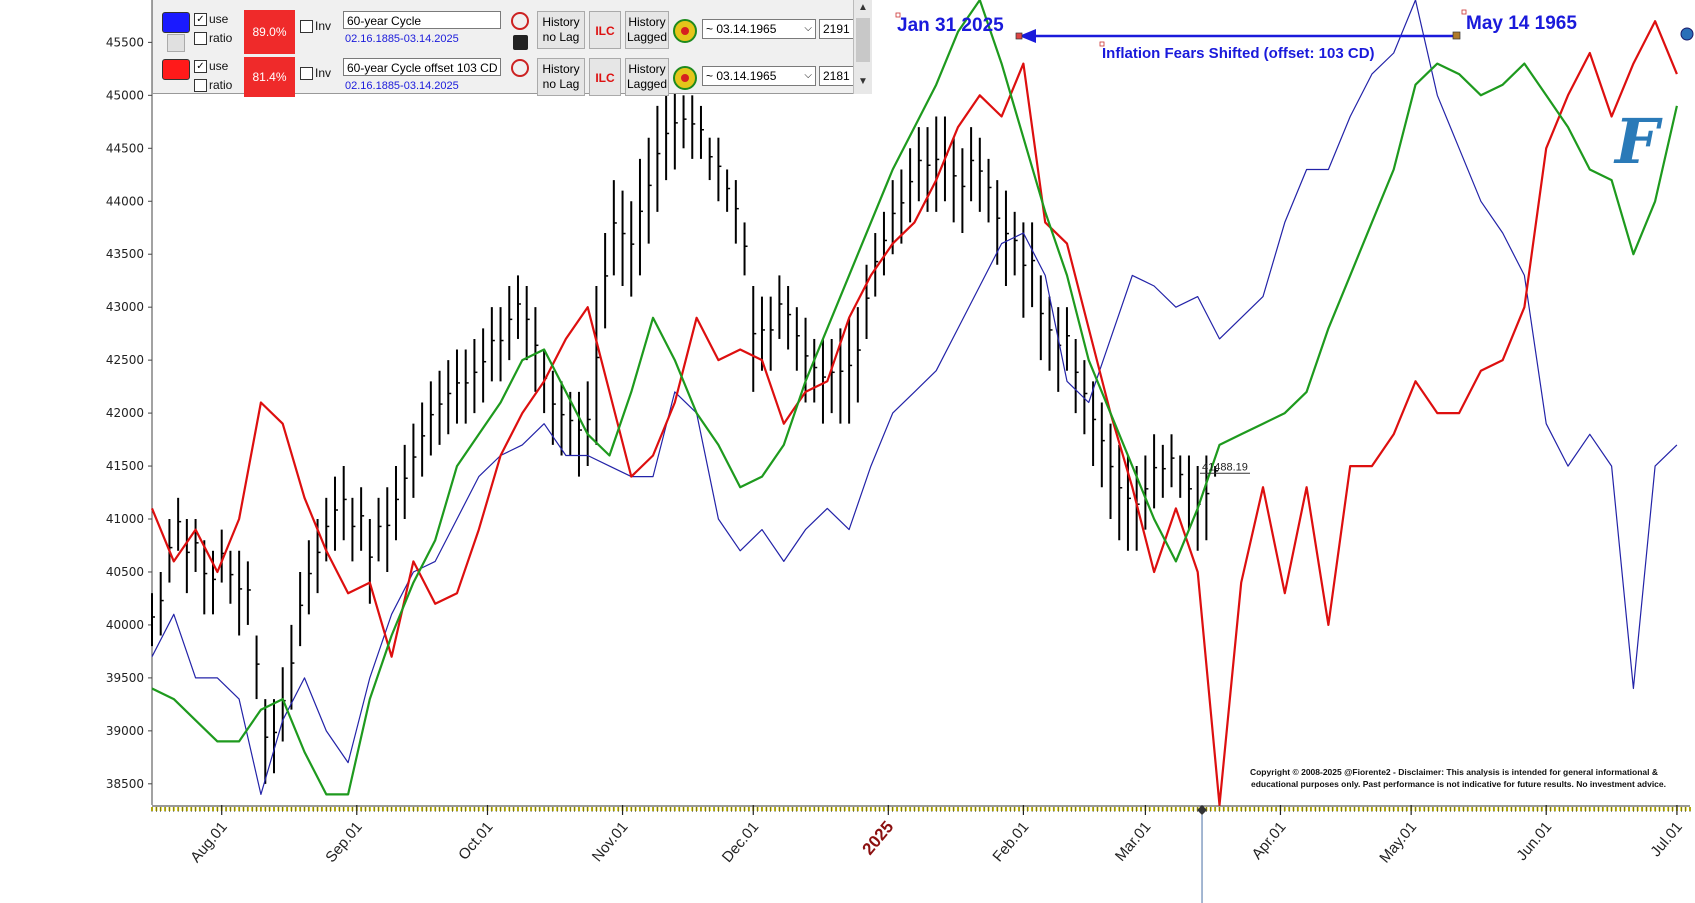 This screenshot has height=903, width=1695. I want to click on correlation-percent: 81.4%, so click(269, 77).